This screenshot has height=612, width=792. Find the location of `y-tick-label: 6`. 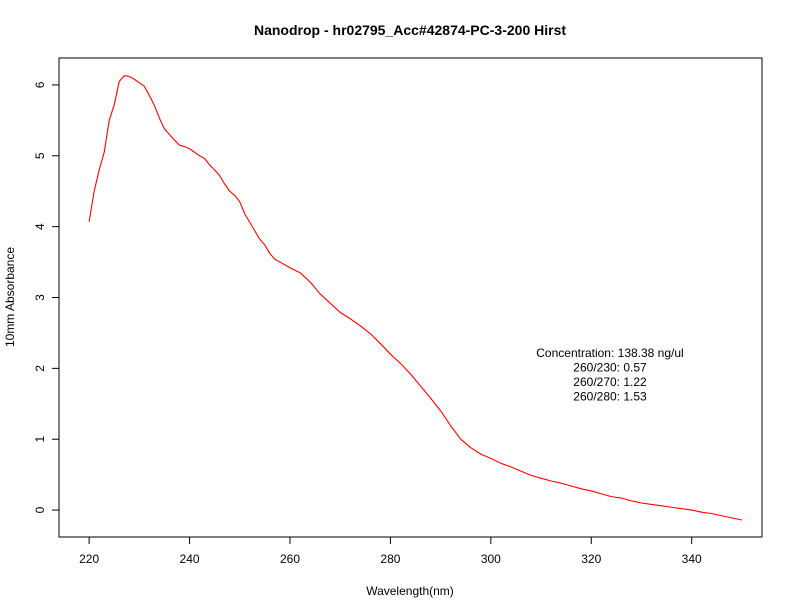

y-tick-label: 6 is located at coordinates (40, 84).